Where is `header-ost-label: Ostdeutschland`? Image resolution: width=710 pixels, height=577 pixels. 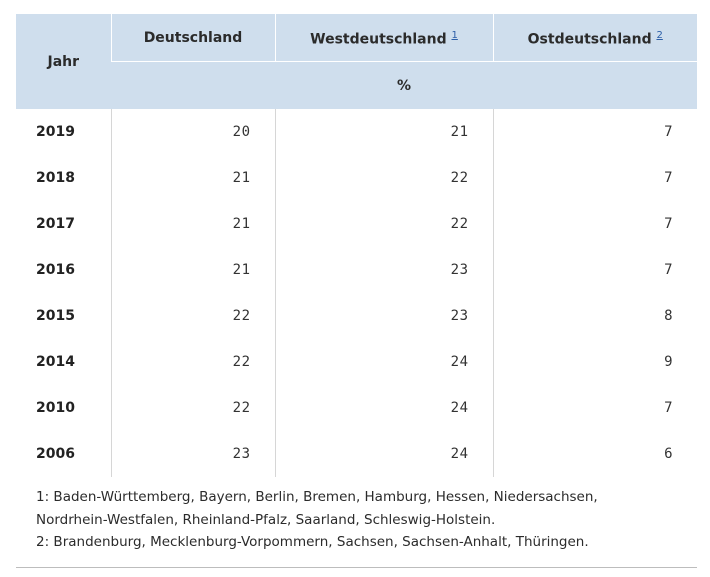 header-ost-label: Ostdeutschland is located at coordinates (589, 39).